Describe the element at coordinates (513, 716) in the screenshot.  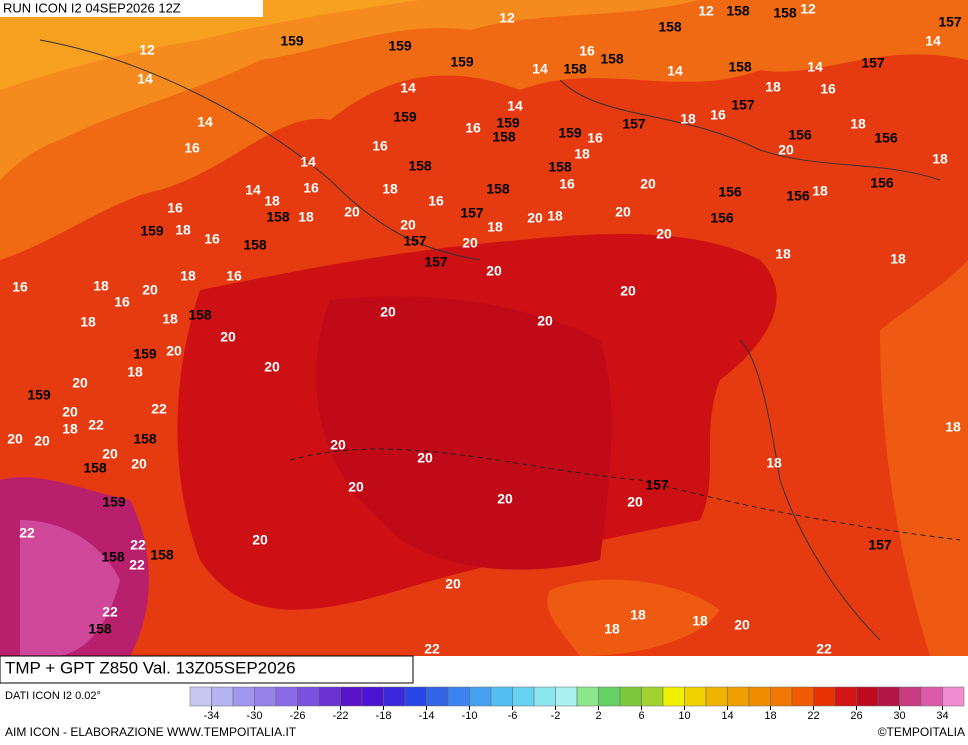
I see `colorbar-tick-label: -6` at that location.